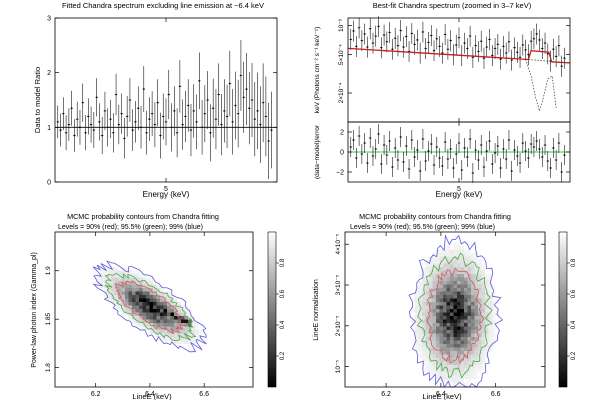 Image resolution: width=600 pixels, height=400 pixels. What do you see at coordinates (154, 309) in the screenshot?
I see `contour-gamma-frame` at bounding box center [154, 309].